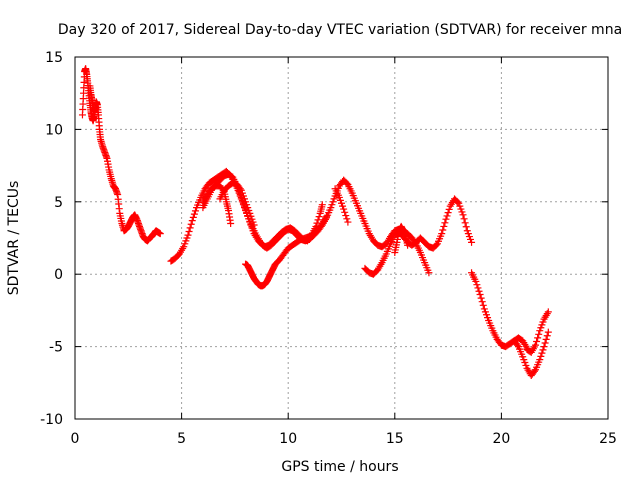 The image size is (640, 480). What do you see at coordinates (75, 439) in the screenshot?
I see `x-tick-label: 0` at bounding box center [75, 439].